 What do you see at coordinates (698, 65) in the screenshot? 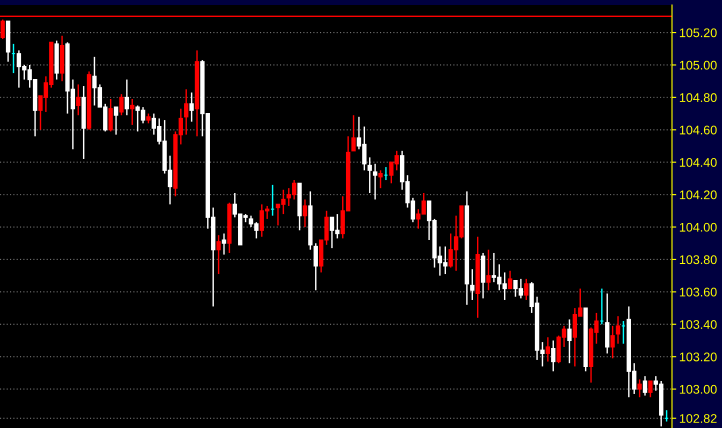
I see `y-tick-label: 105.00` at bounding box center [698, 65].